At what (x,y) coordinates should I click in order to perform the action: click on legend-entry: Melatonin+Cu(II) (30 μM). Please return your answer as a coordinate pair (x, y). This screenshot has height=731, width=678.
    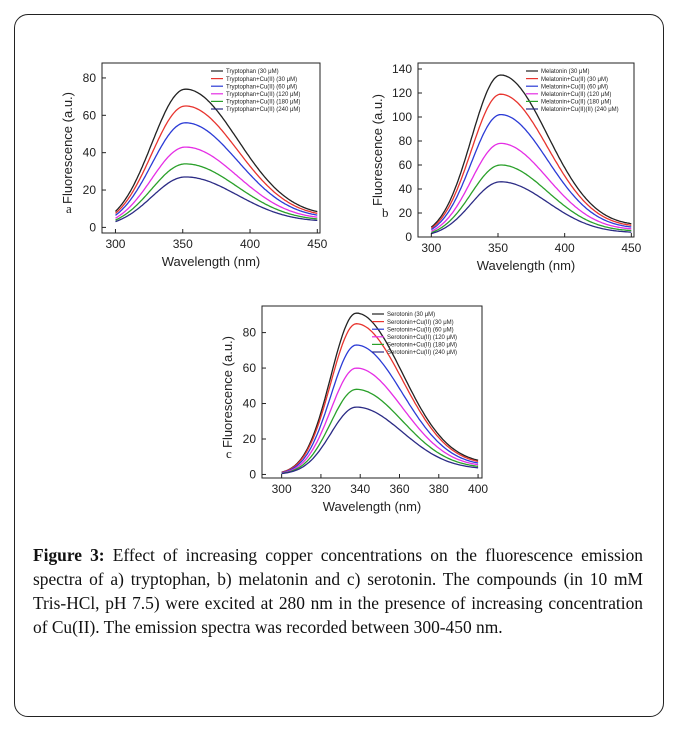
    Looking at the image, I should click on (574, 80).